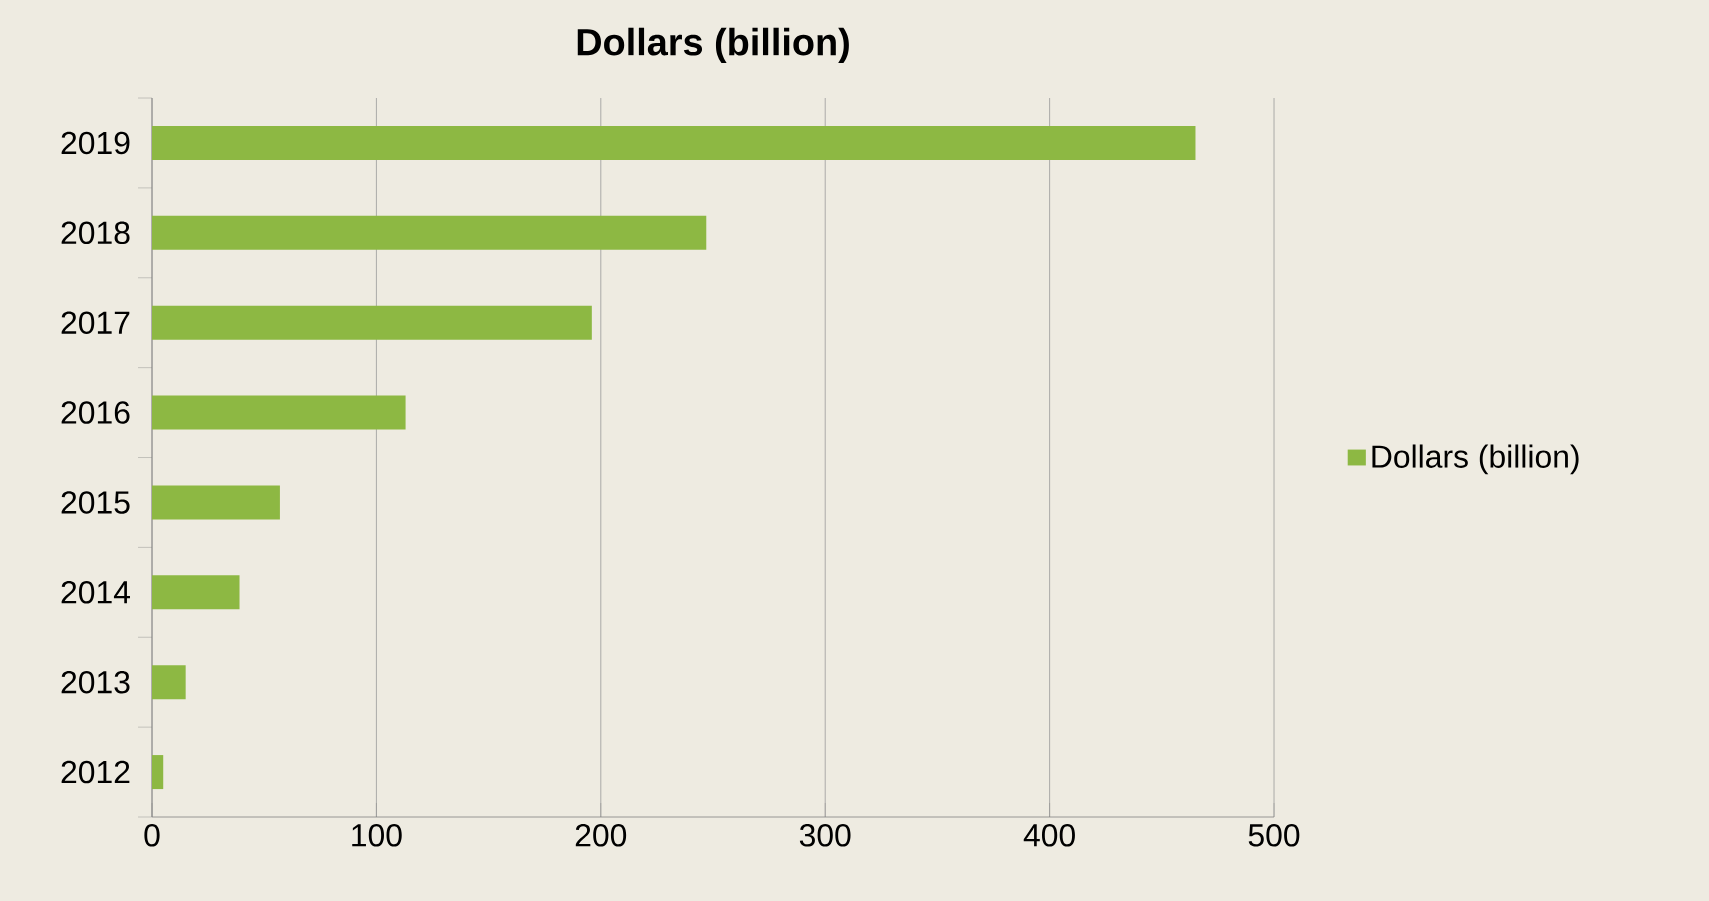  Describe the element at coordinates (95, 592) in the screenshot. I see `y-tick-label: 2014` at that location.